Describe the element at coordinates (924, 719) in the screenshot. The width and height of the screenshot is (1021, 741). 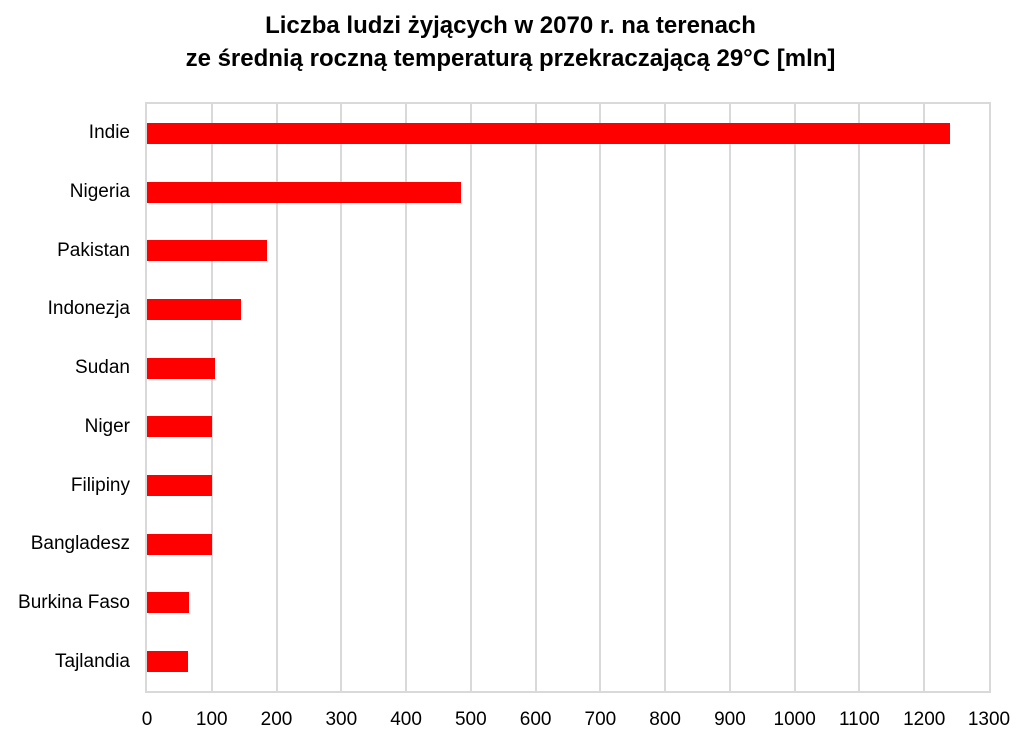
I see `x-tick-label: 1200` at that location.